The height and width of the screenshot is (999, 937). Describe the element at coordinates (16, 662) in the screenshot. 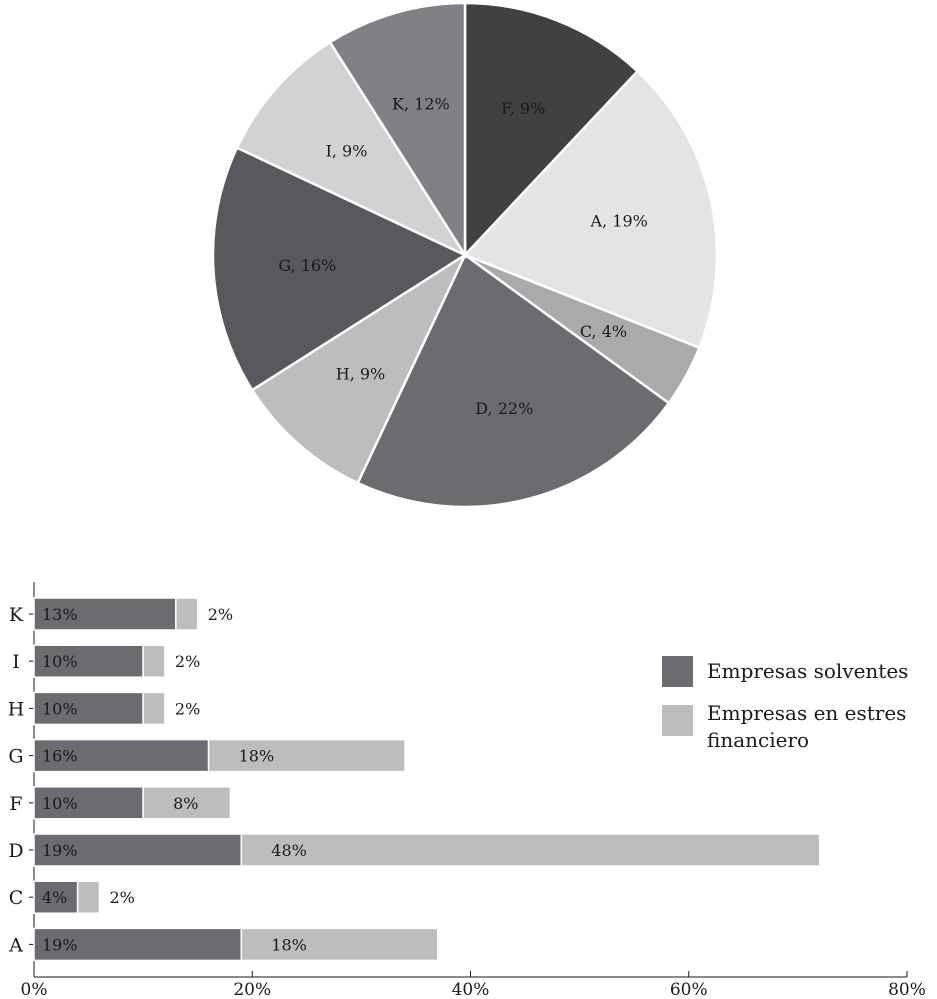

I see `category-label-i: I` at that location.